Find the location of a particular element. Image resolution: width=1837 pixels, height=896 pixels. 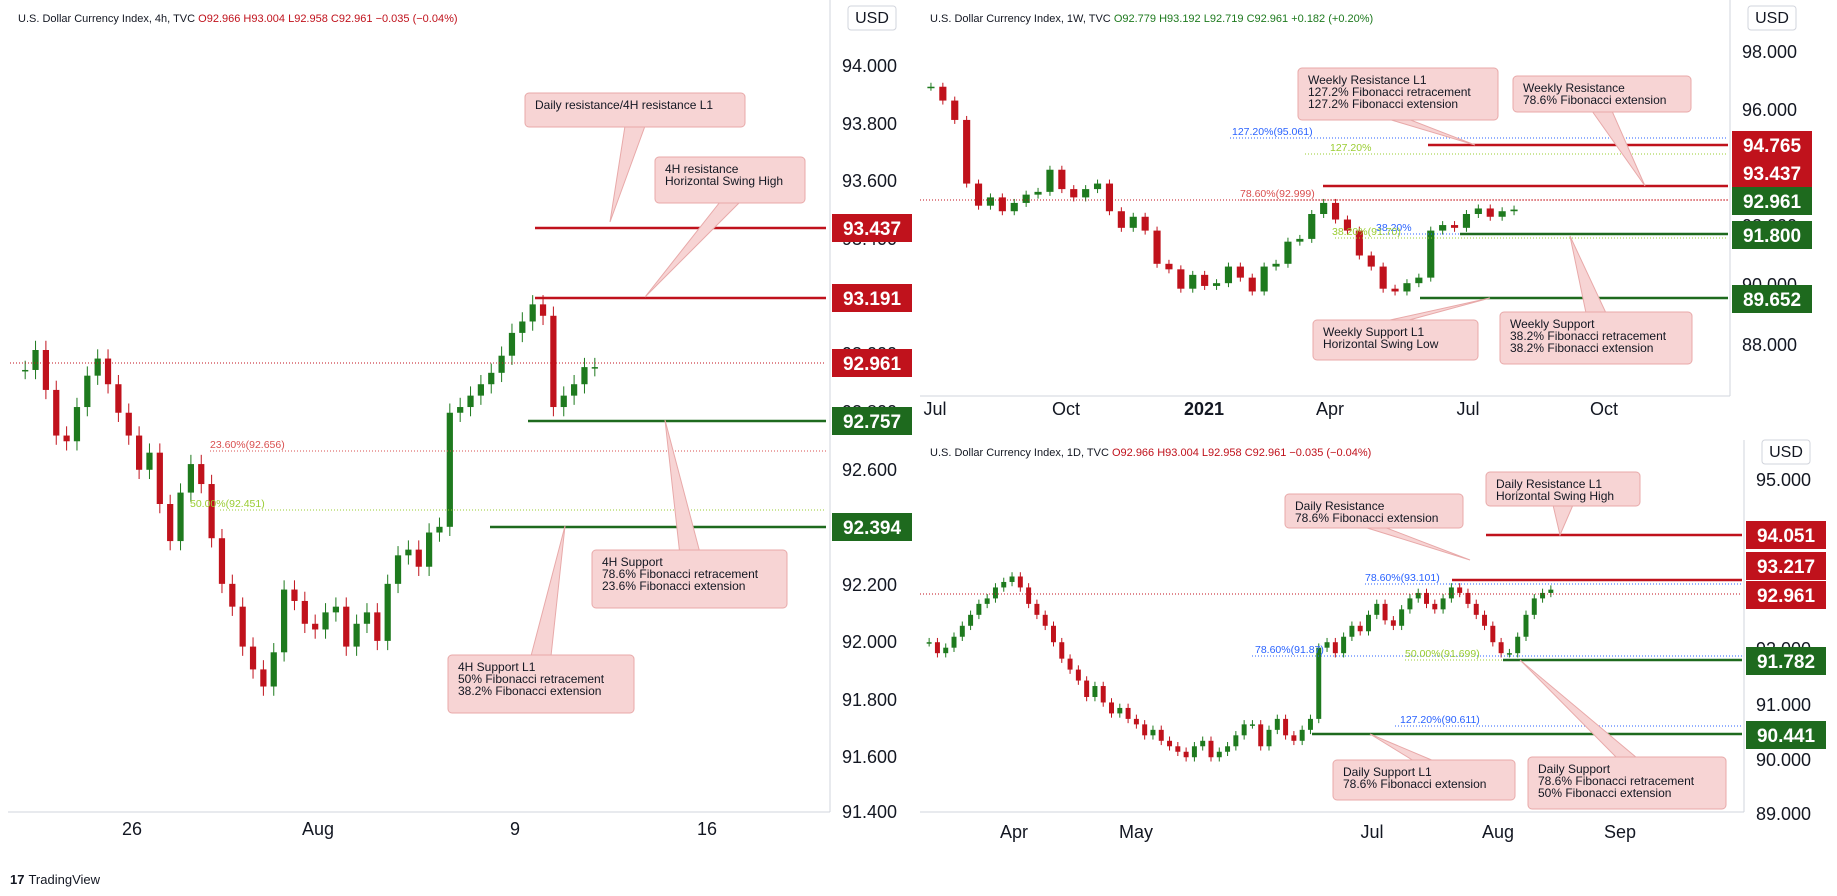

y-tick-label: 91.000 is located at coordinates (1783, 705).